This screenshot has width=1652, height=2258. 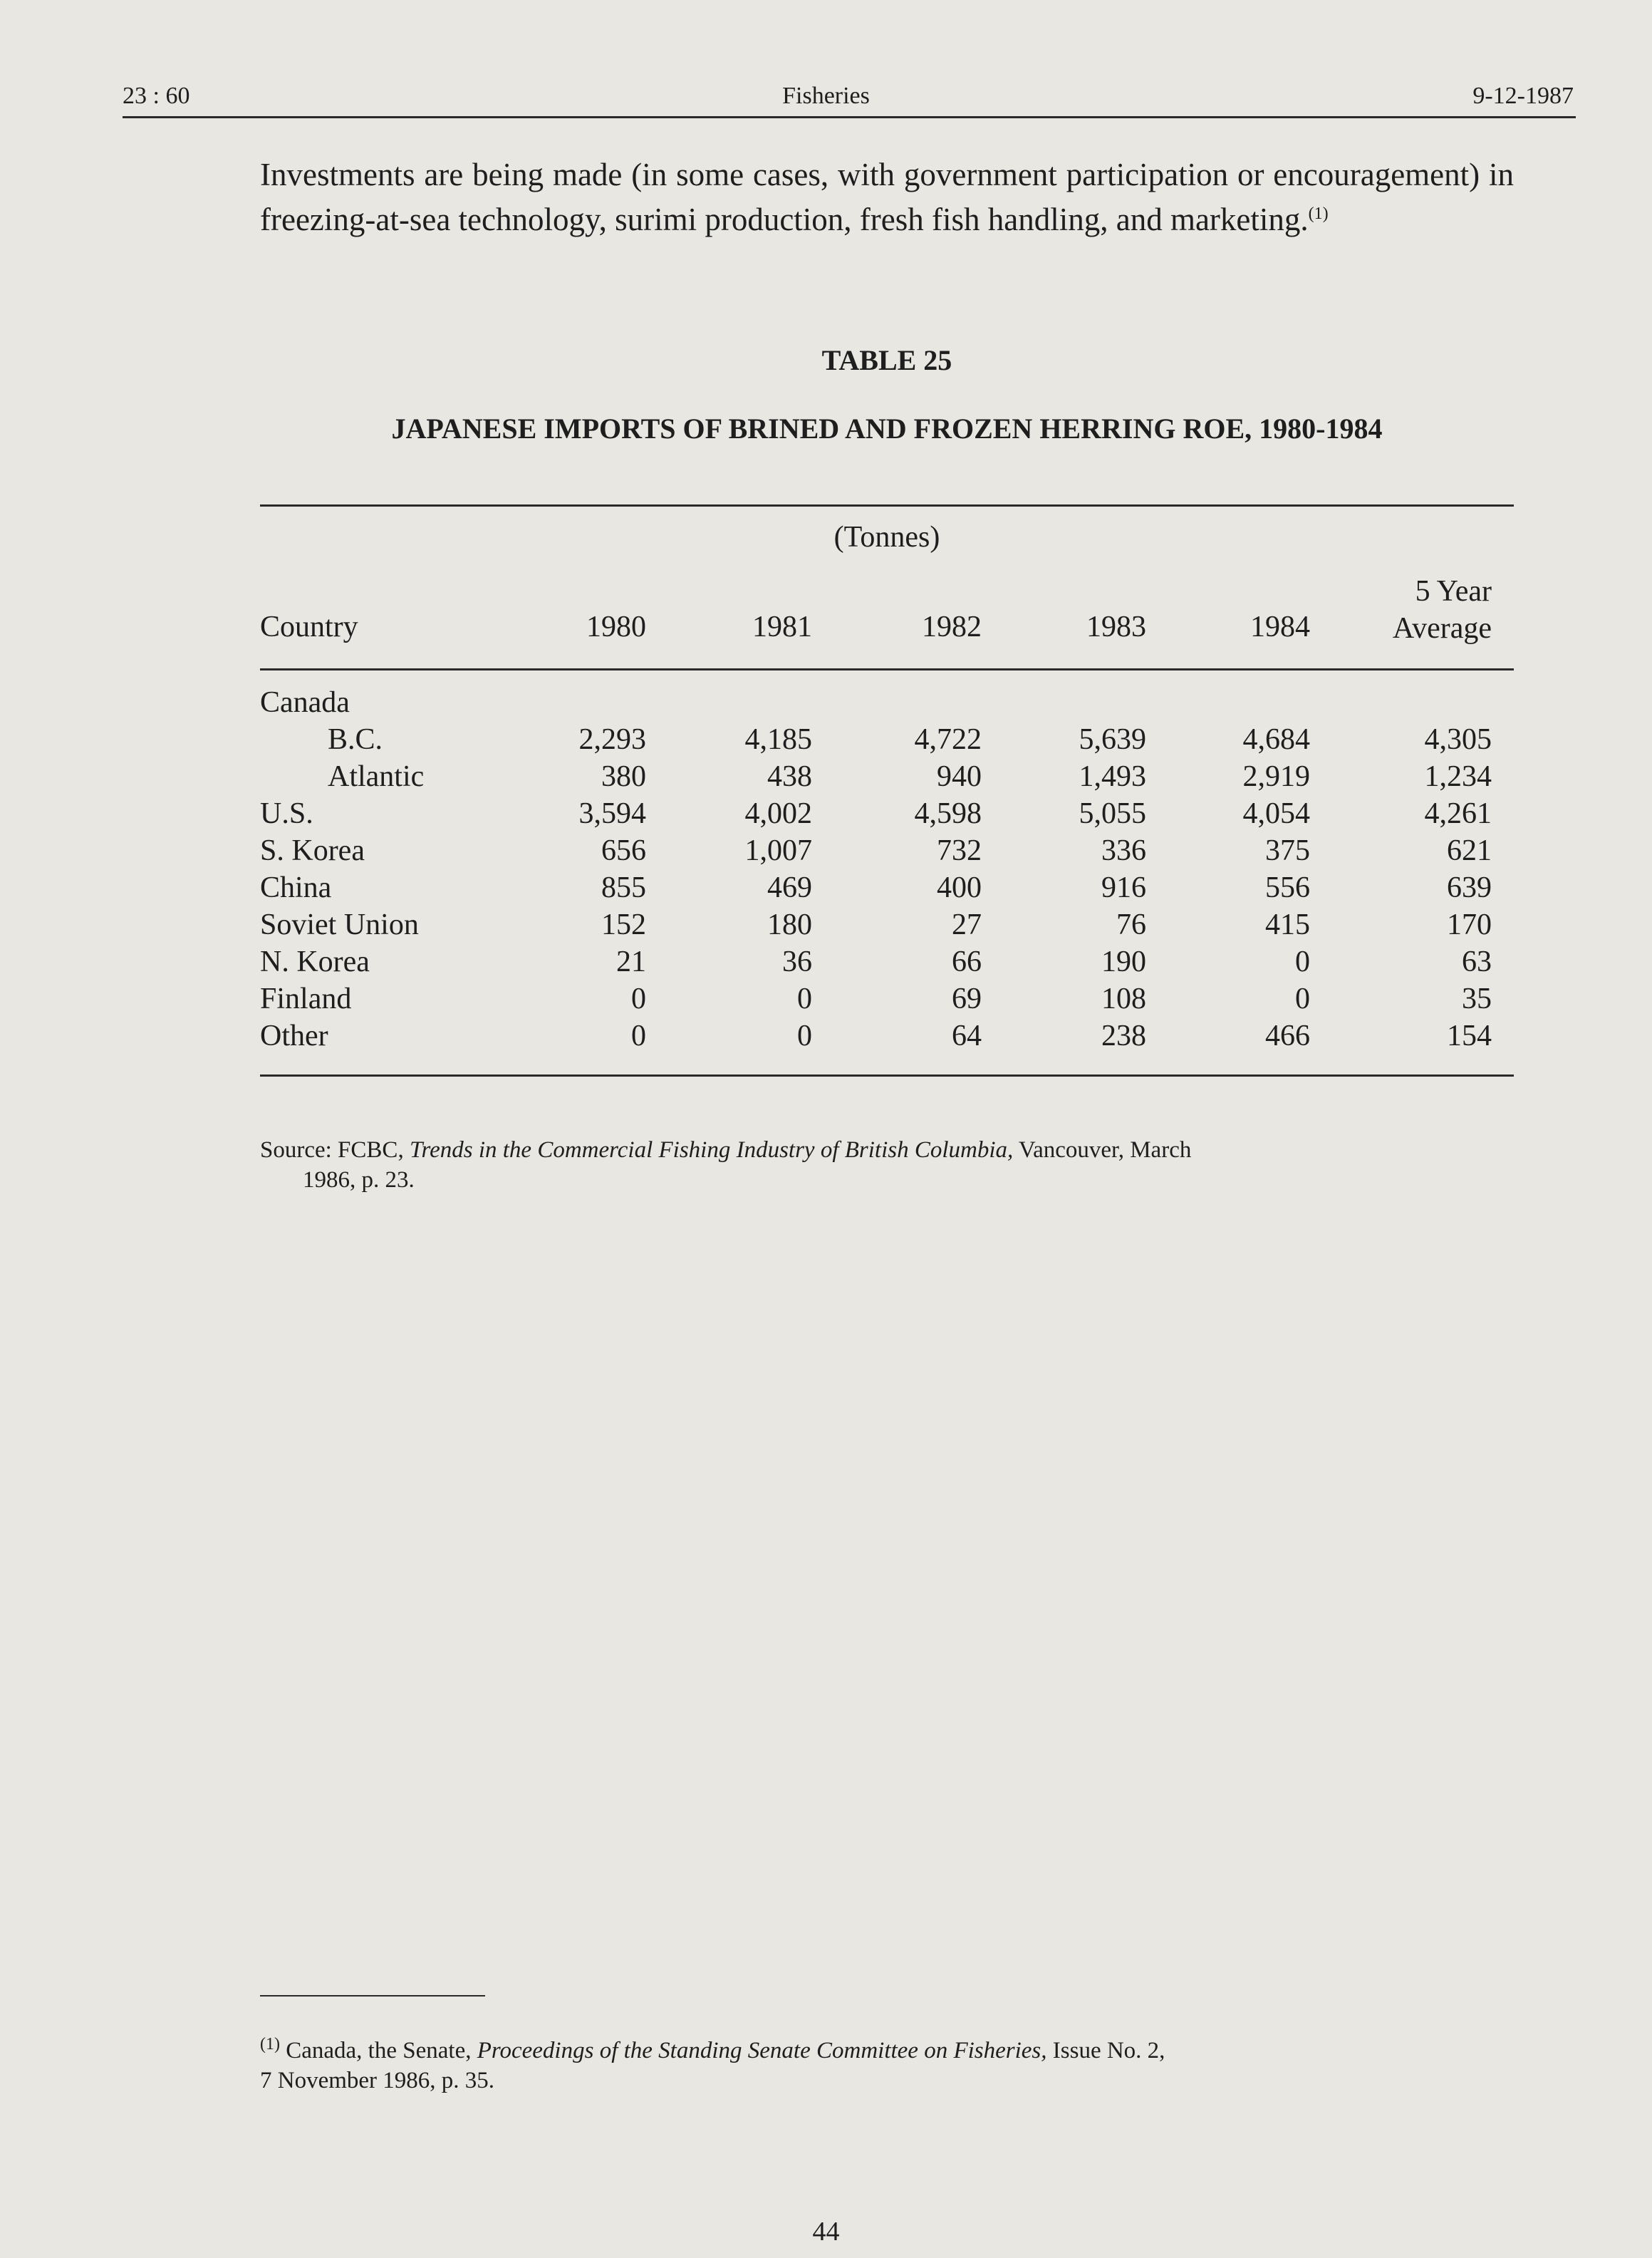 I want to click on source-suffix: Vancouver, March, so click(x=1102, y=1150).